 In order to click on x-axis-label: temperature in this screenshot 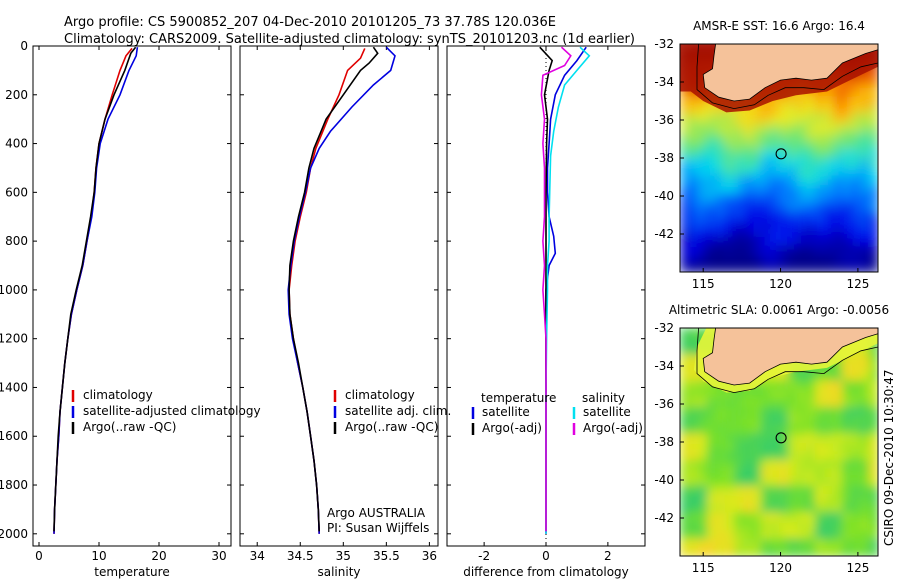, I will do `click(131, 572)`.